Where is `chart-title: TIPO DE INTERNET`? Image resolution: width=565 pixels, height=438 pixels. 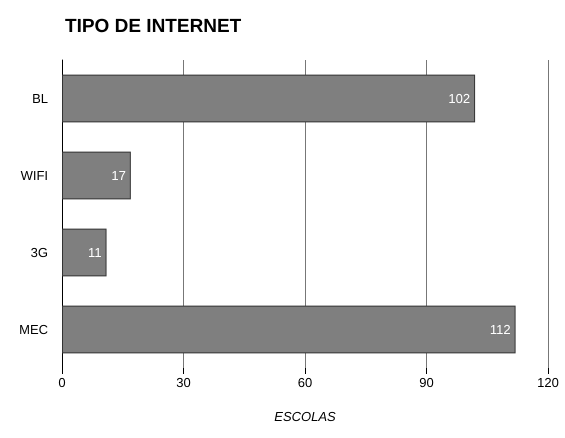 chart-title: TIPO DE INTERNET is located at coordinates (153, 26).